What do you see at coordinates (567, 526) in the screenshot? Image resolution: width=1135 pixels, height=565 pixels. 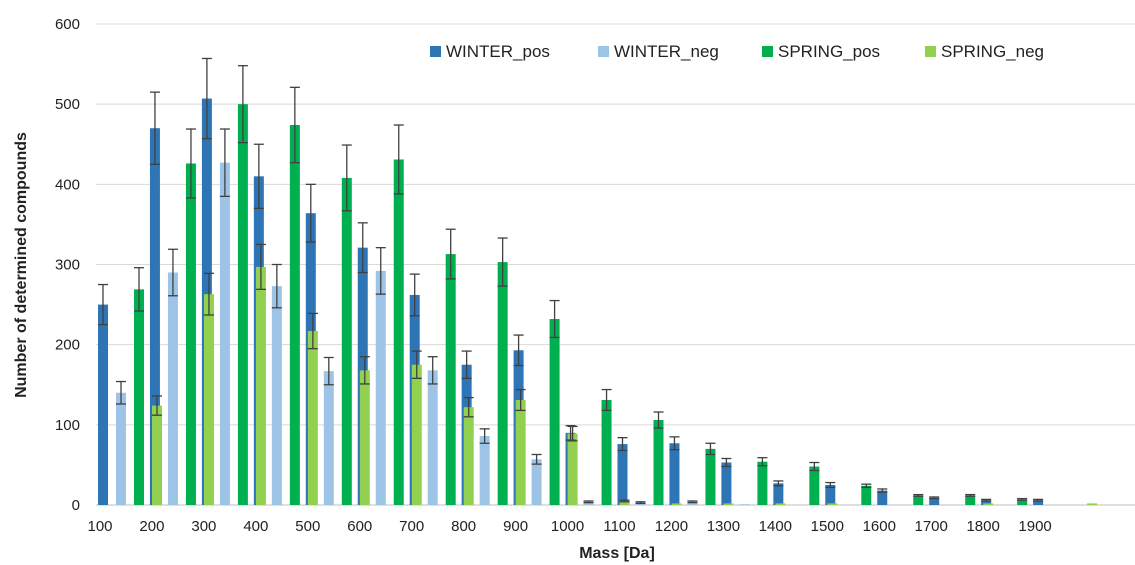 I see `x-tick-label: 1000` at bounding box center [567, 526].